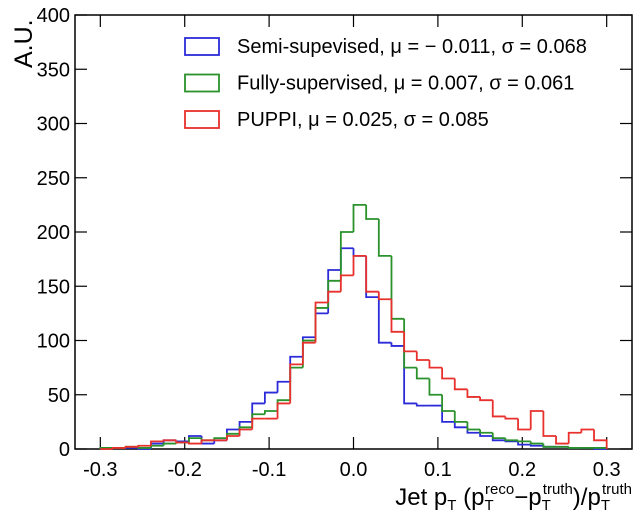 The image size is (641, 523). What do you see at coordinates (421, 497) in the screenshot?
I see `x-label-part: Jet p` at bounding box center [421, 497].